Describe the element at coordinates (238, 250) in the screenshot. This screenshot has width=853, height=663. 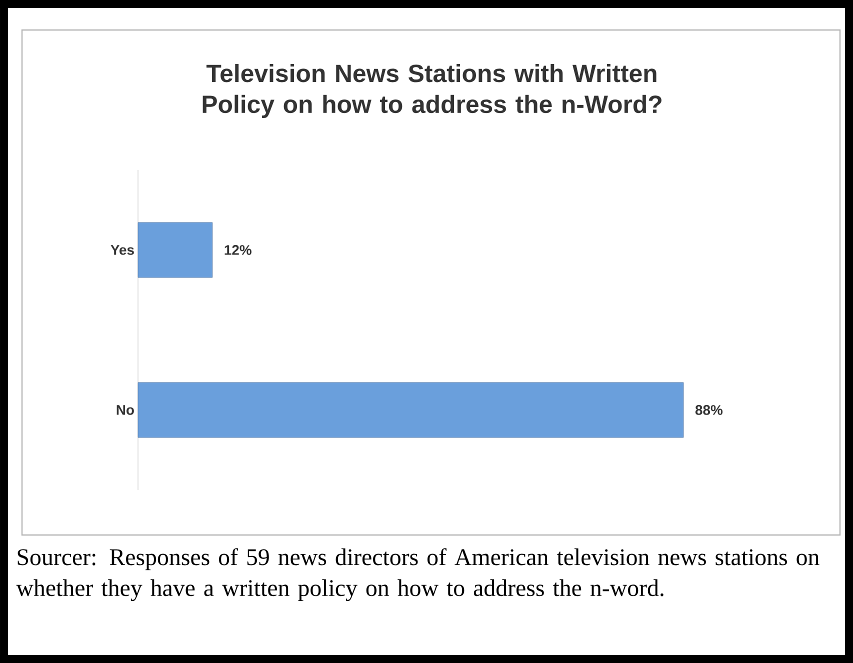
I see `data-label: 12%` at that location.